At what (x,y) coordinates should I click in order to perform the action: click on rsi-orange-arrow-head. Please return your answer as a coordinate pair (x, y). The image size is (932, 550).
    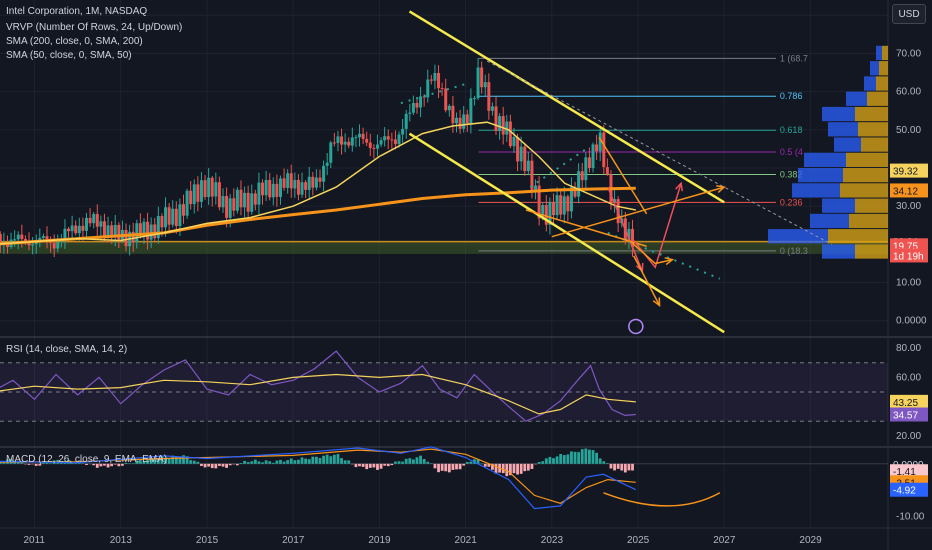
    Looking at the image, I should click on (721, 189).